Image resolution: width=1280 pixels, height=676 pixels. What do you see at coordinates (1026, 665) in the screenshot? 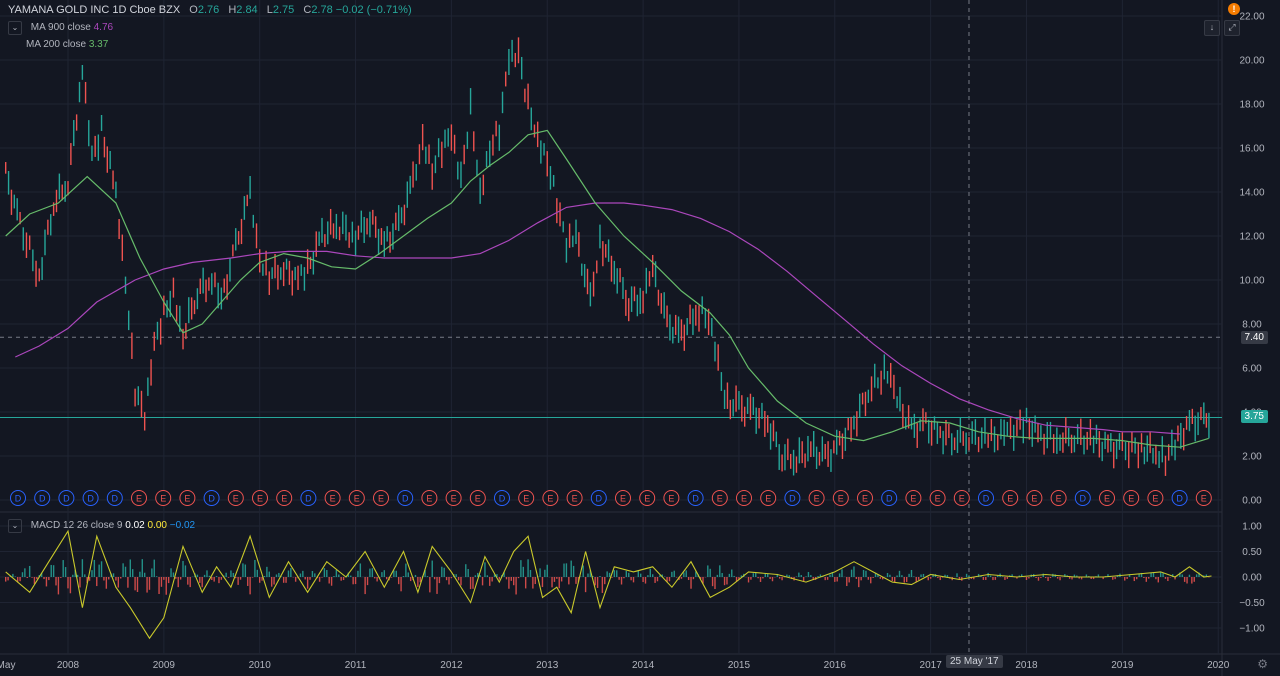
I see `x-tick-label: 2018` at bounding box center [1026, 665].